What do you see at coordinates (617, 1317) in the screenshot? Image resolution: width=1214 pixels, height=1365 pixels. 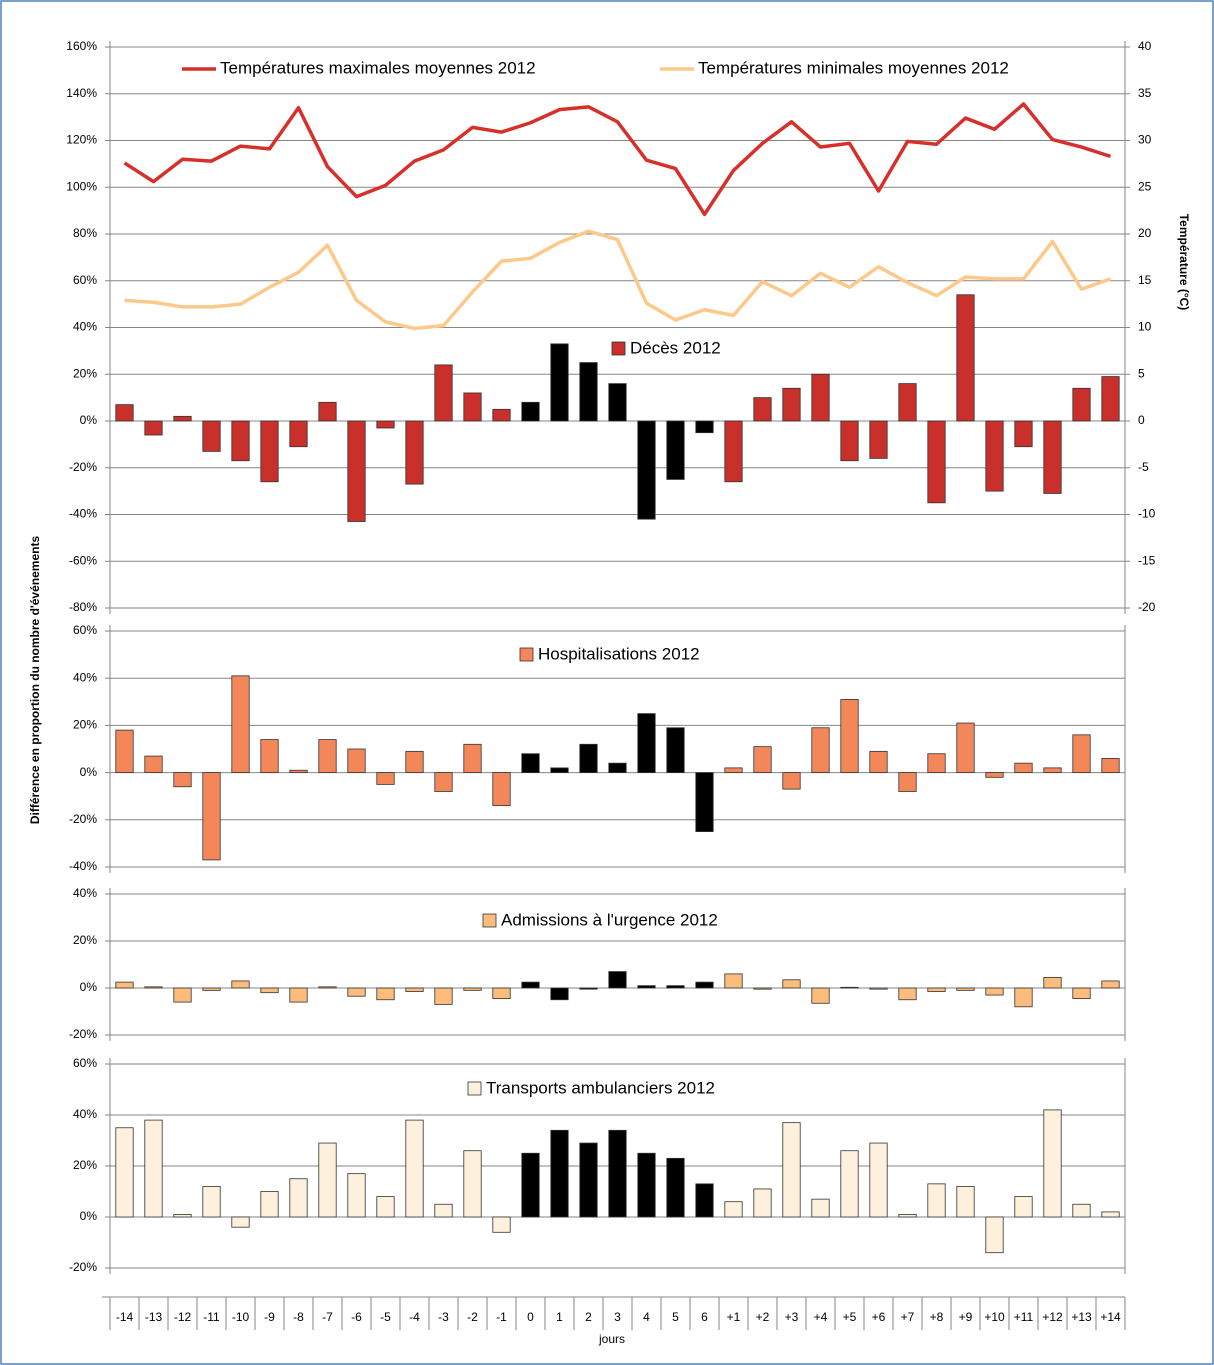 I see `x-tick-label: 3` at bounding box center [617, 1317].